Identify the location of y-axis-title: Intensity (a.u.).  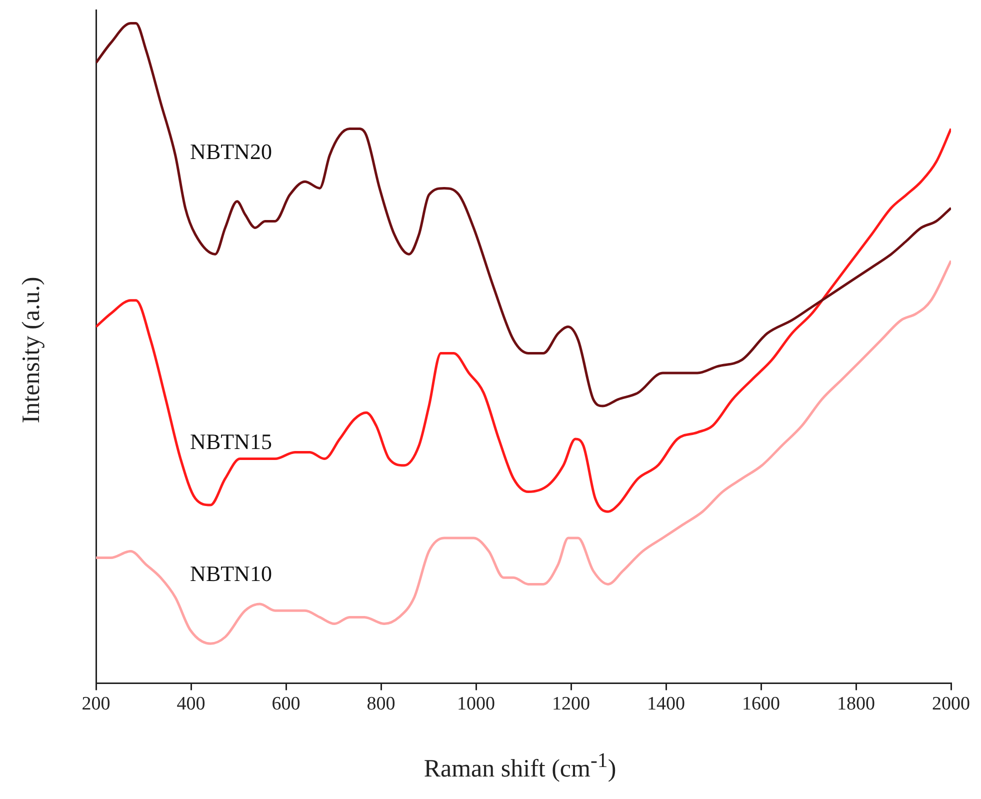
(32, 350).